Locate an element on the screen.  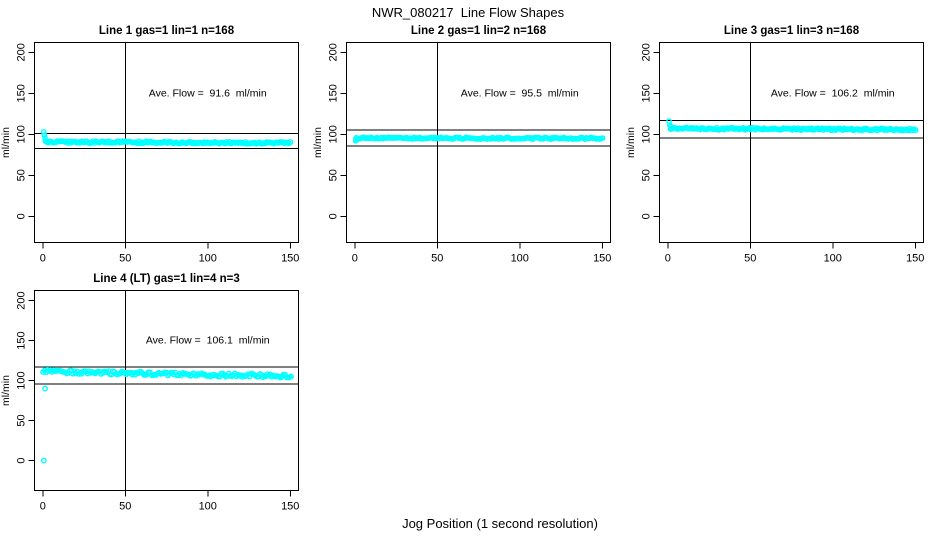
average-flow-annotation: Ave. Flow = 106.1 ml/min is located at coordinates (208, 341).